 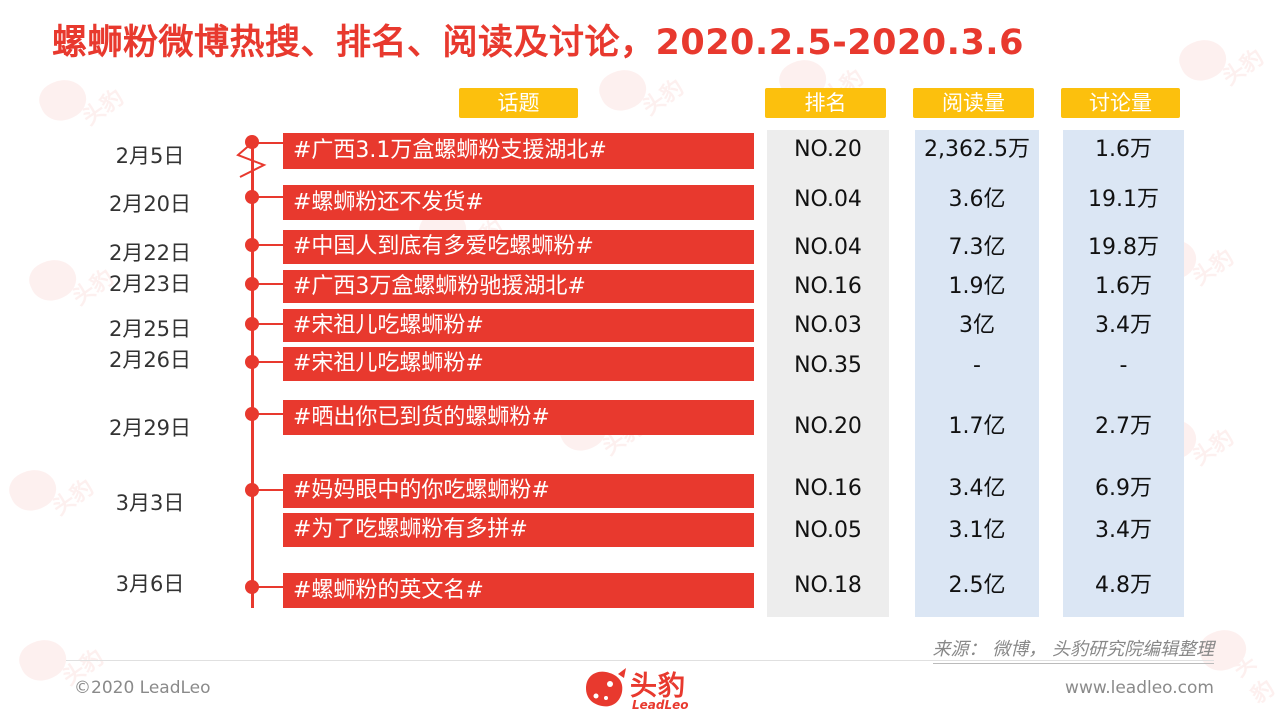 What do you see at coordinates (150, 584) in the screenshot?
I see `timeline-date: 3月6日` at bounding box center [150, 584].